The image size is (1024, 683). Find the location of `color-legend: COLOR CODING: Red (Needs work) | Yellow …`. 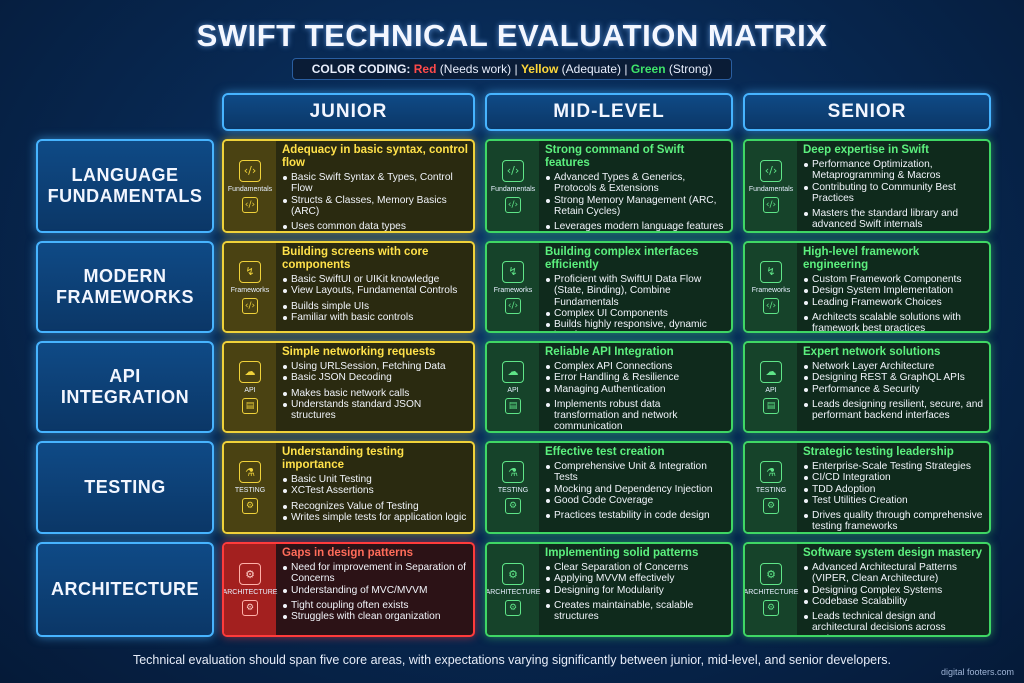

color-legend: COLOR CODING: Red (Needs work) | Yellow … is located at coordinates (512, 69).